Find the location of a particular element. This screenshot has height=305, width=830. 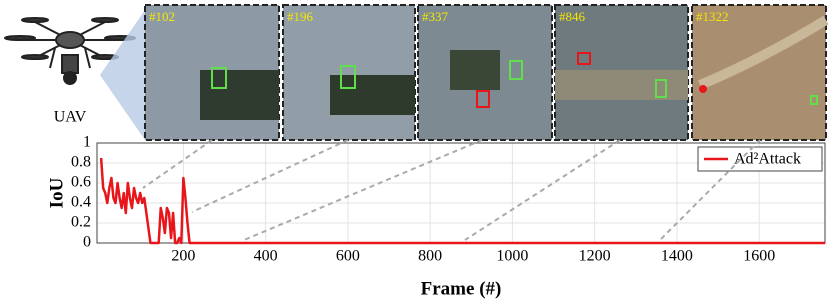

x-tick-label: 600 is located at coordinates (348, 256).